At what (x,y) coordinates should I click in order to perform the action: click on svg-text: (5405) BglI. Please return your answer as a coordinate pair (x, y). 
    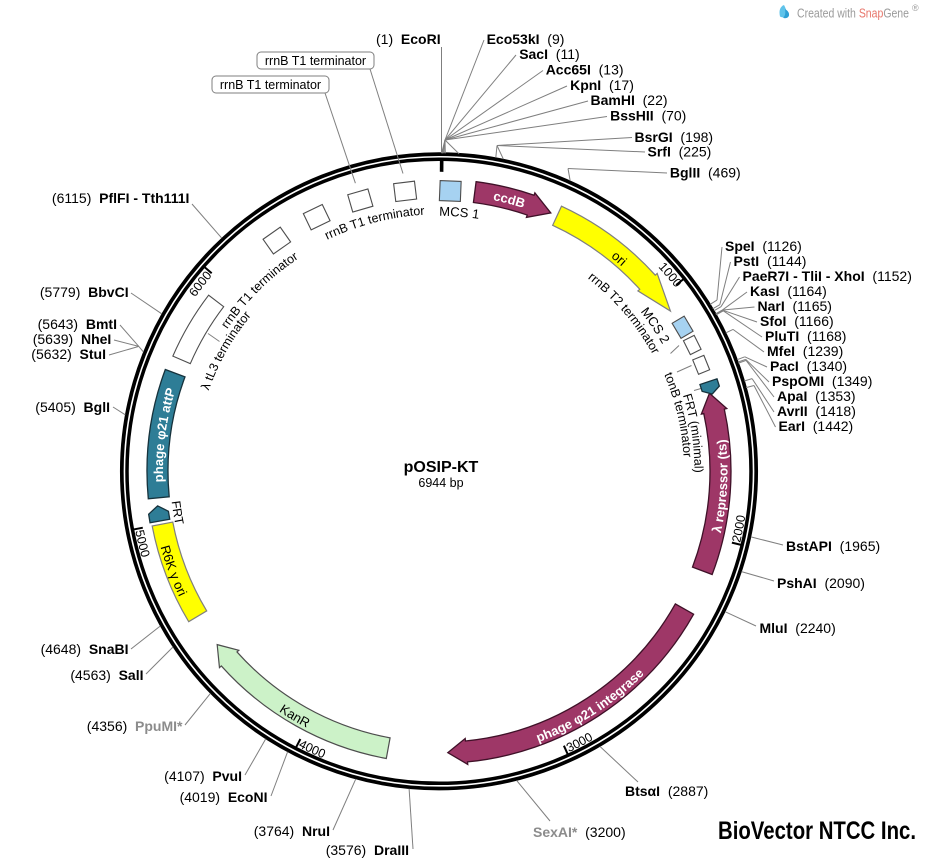
    Looking at the image, I should click on (72, 407).